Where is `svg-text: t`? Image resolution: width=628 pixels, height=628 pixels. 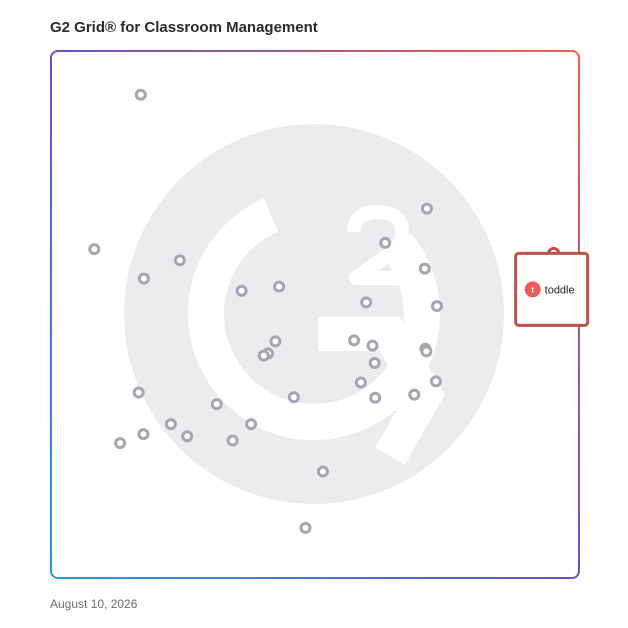
svg-text: t is located at coordinates (532, 289).